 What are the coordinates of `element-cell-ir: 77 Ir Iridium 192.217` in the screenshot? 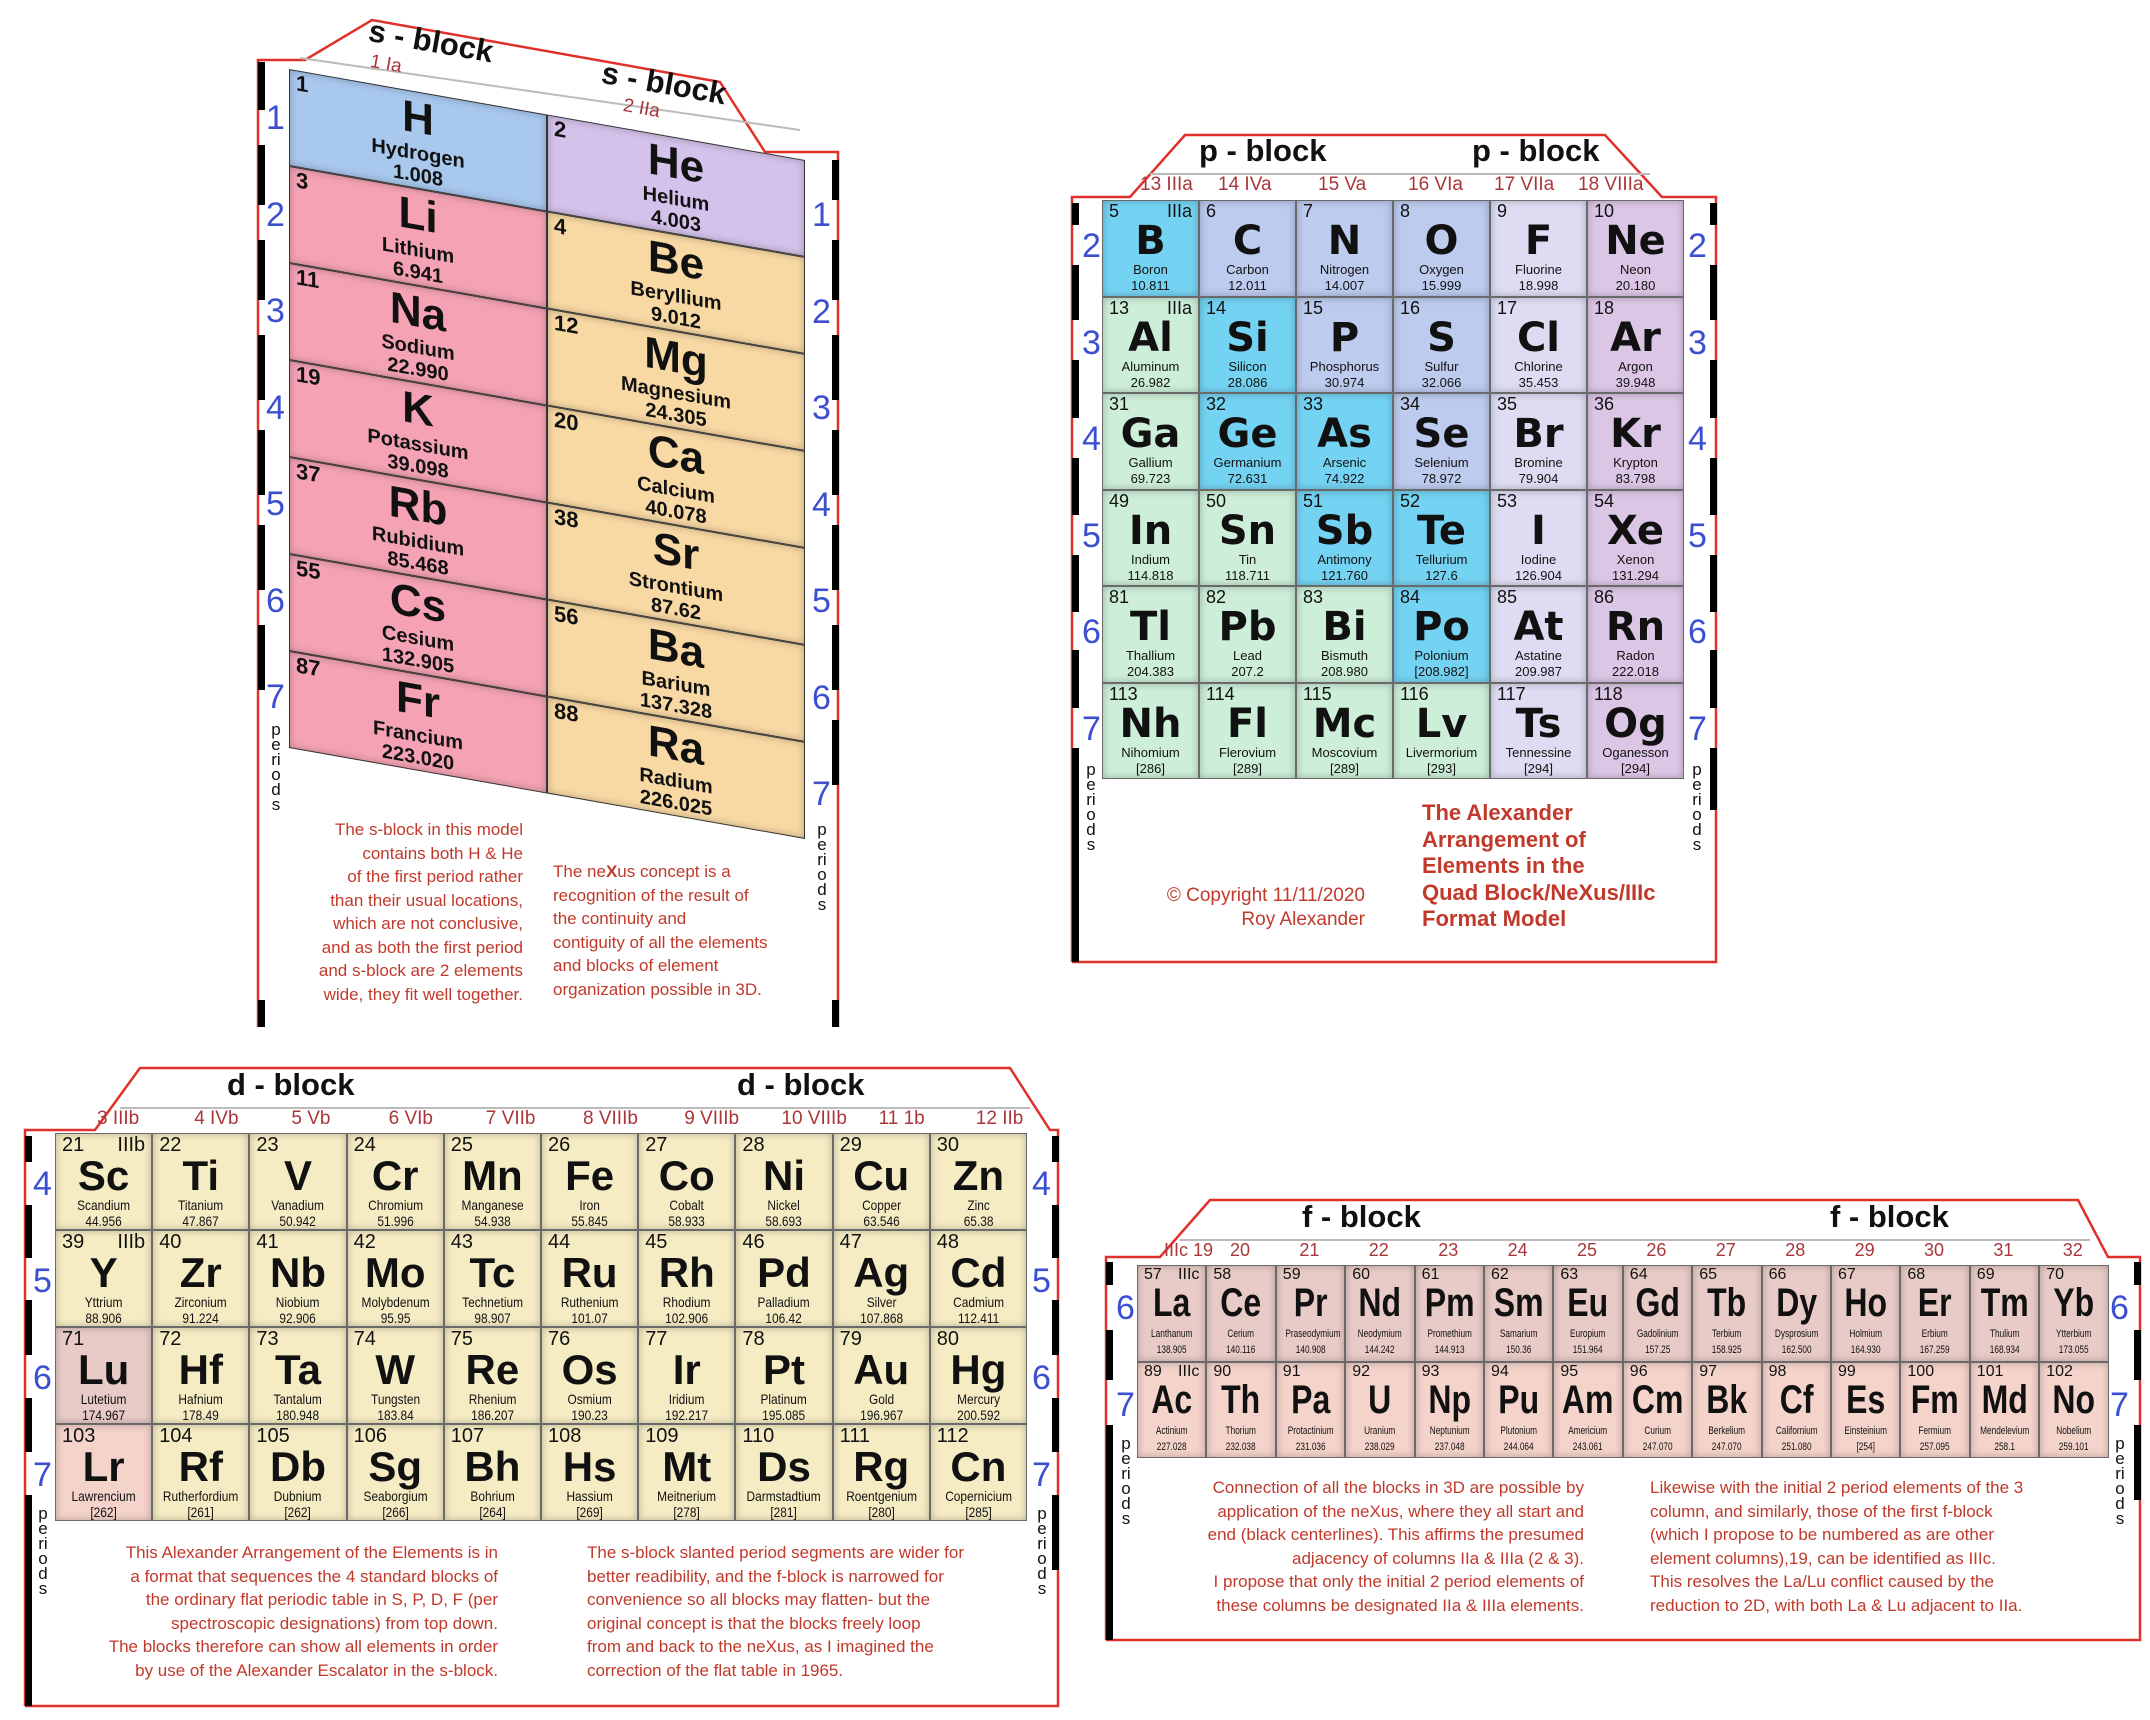 It's located at (687, 1375).